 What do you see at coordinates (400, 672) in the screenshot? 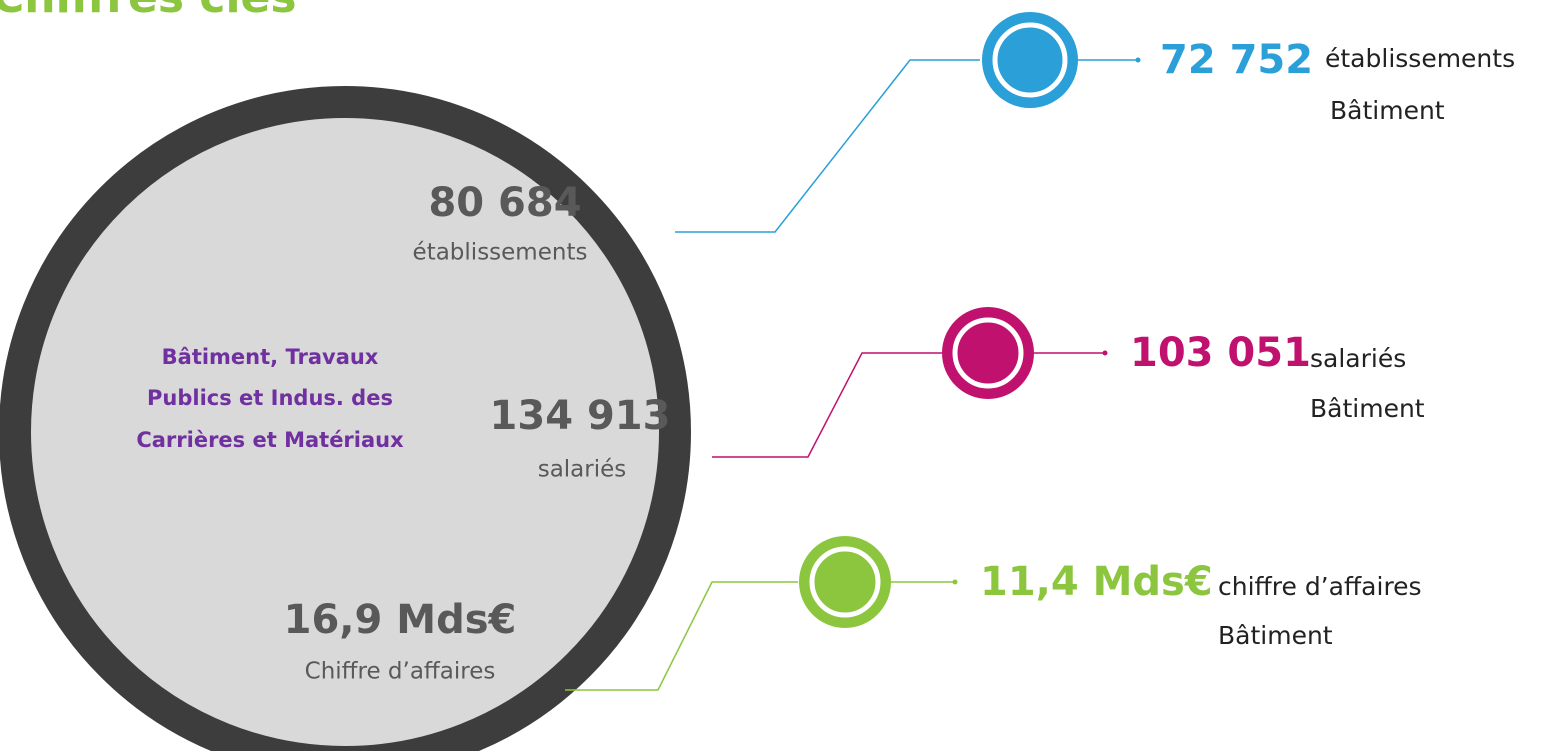
I see `stat-label: Chiffre d’affaires` at bounding box center [400, 672].